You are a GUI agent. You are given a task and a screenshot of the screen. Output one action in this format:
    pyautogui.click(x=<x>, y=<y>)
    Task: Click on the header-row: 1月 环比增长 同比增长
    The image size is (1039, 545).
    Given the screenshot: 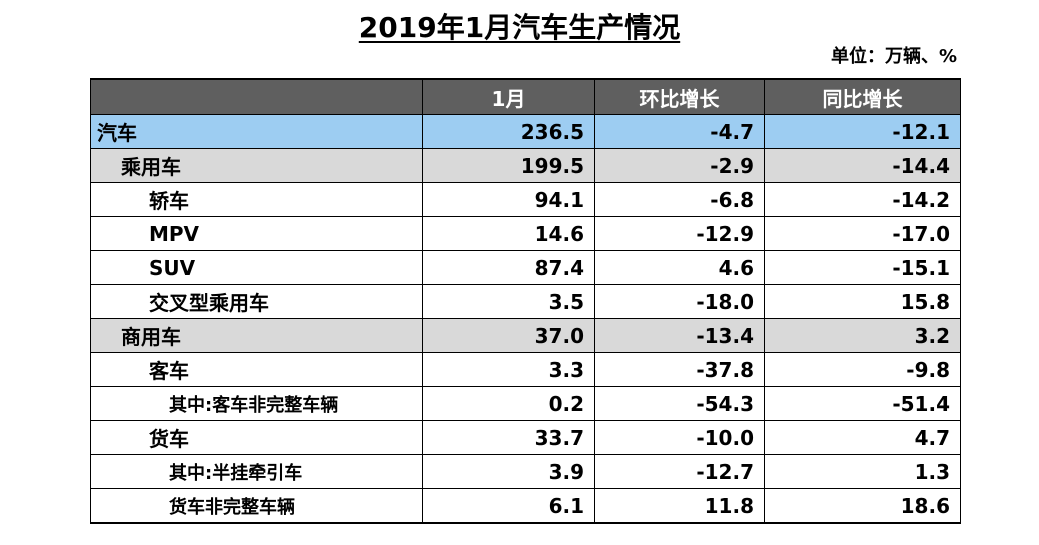 What is the action you would take?
    pyautogui.click(x=525, y=96)
    